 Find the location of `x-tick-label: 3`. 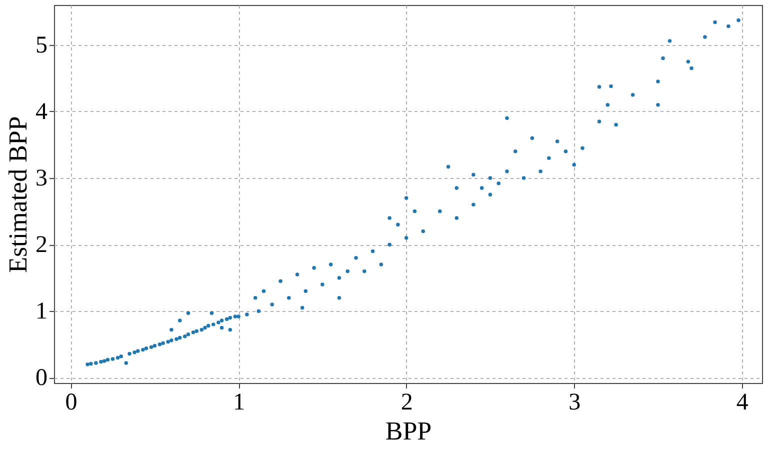

x-tick-label: 3 is located at coordinates (574, 403).